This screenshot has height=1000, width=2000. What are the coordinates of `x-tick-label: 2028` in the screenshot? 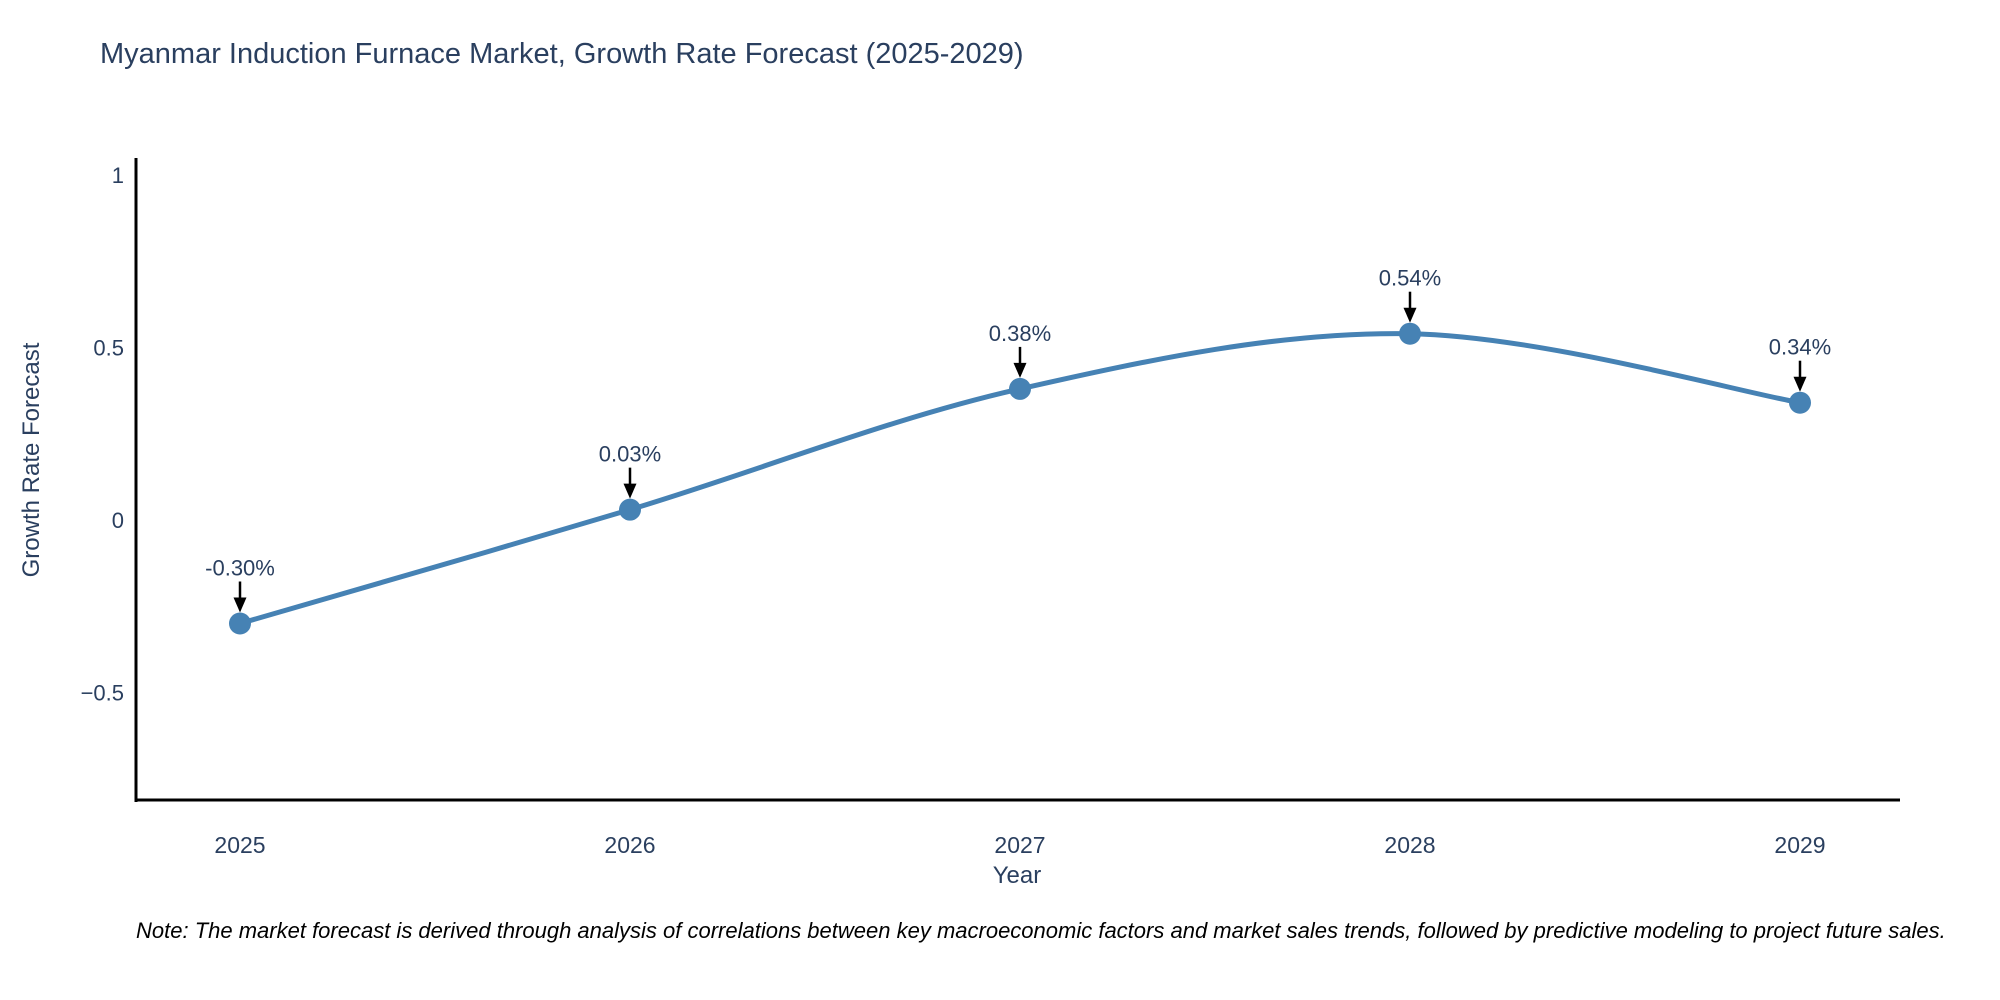 It's located at (1409, 845).